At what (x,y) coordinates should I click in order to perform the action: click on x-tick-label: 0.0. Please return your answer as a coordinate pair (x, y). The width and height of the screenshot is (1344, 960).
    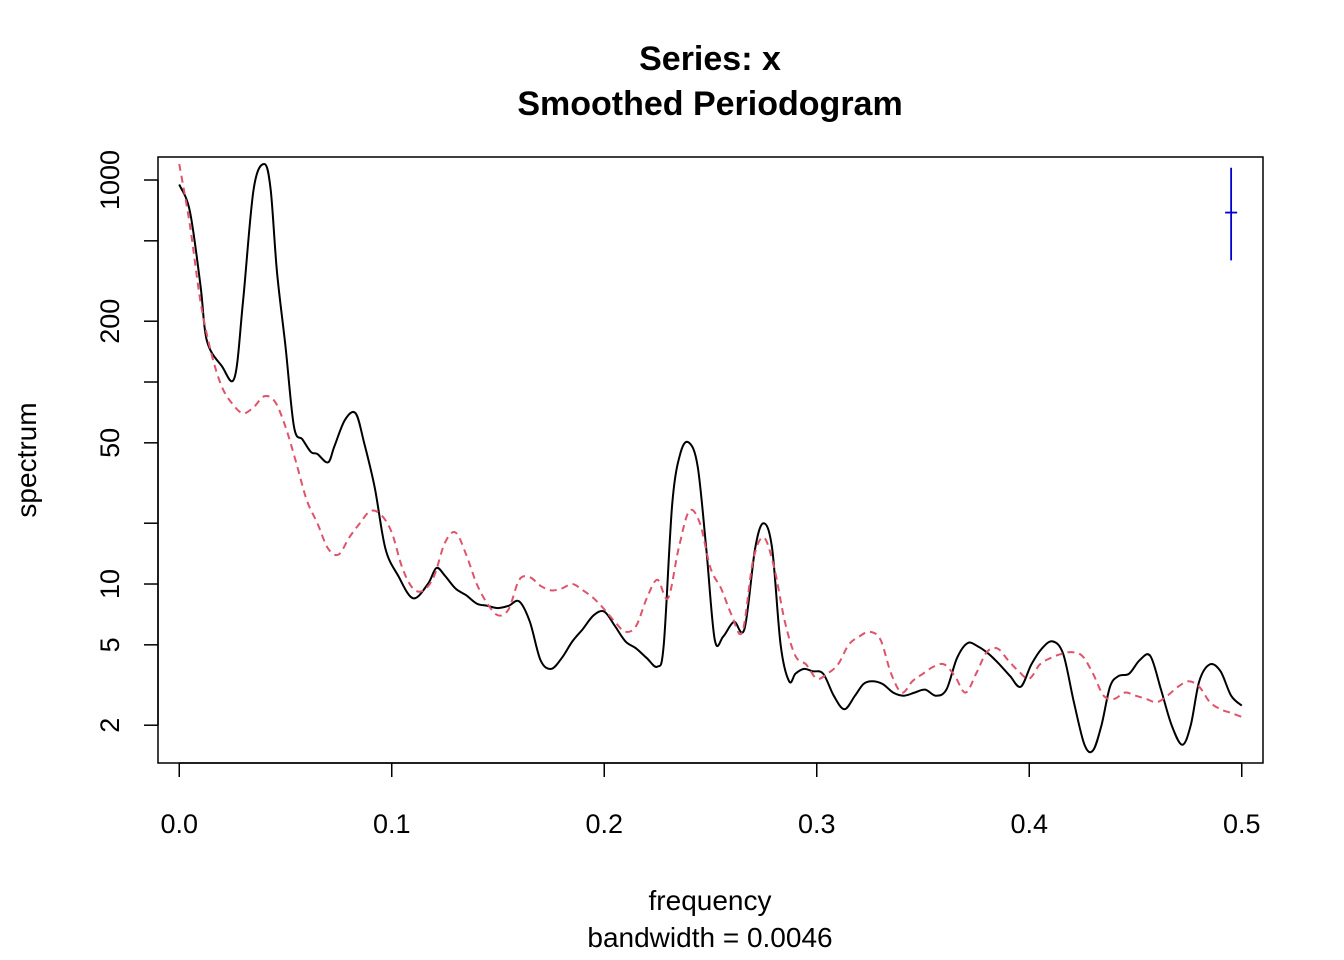
    Looking at the image, I should click on (179, 824).